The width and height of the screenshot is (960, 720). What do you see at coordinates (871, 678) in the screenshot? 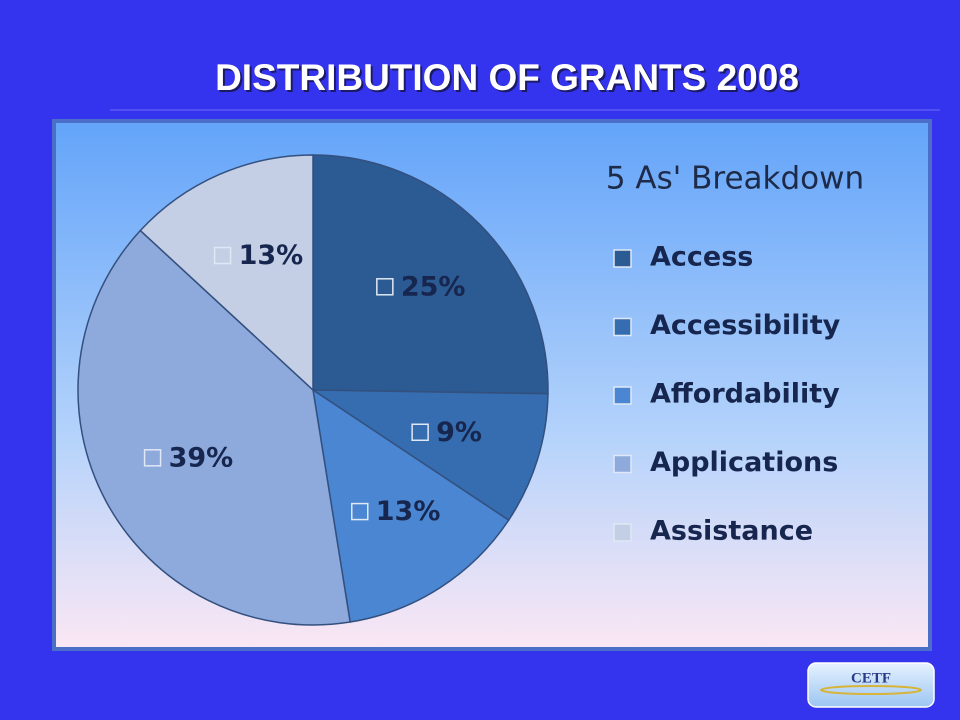
I see `logo: CETF` at bounding box center [871, 678].